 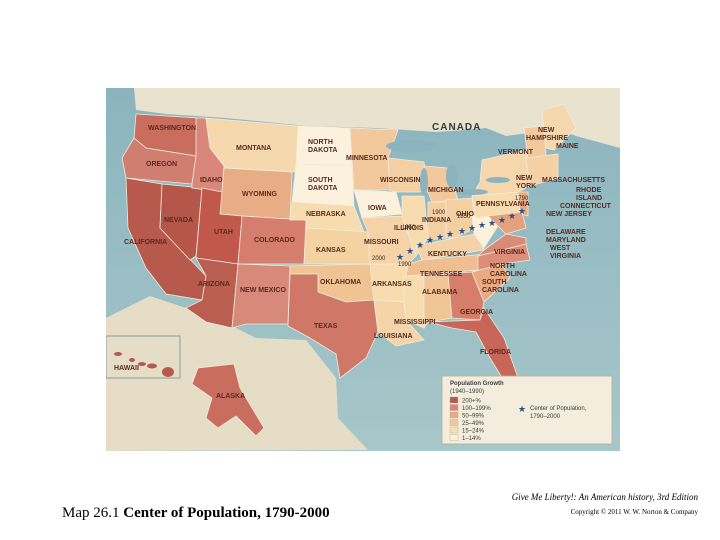 What do you see at coordinates (565, 256) in the screenshot?
I see `label-west-virginia-2: VIRGINIA` at bounding box center [565, 256].